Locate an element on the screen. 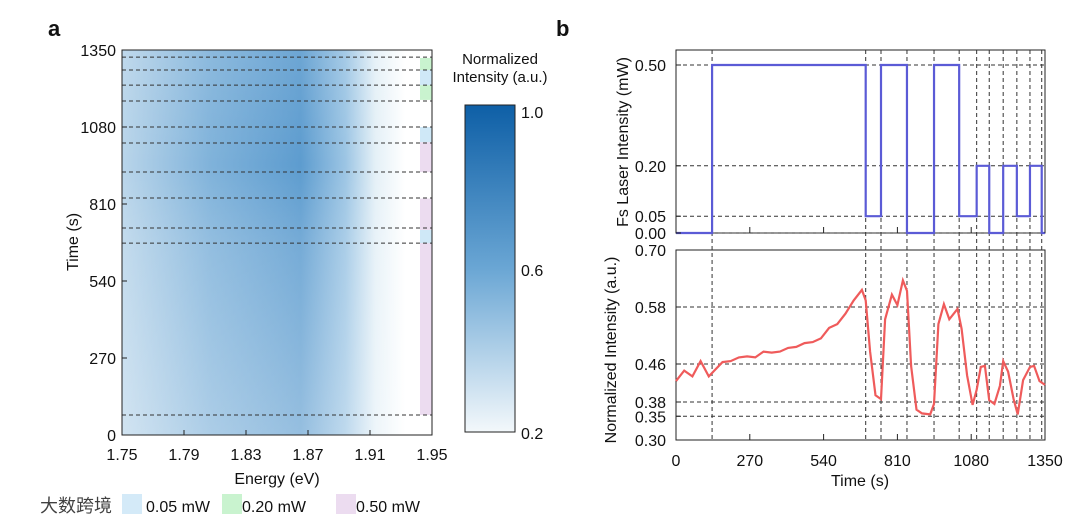  x-axis-label: Time (s) is located at coordinates (860, 481).